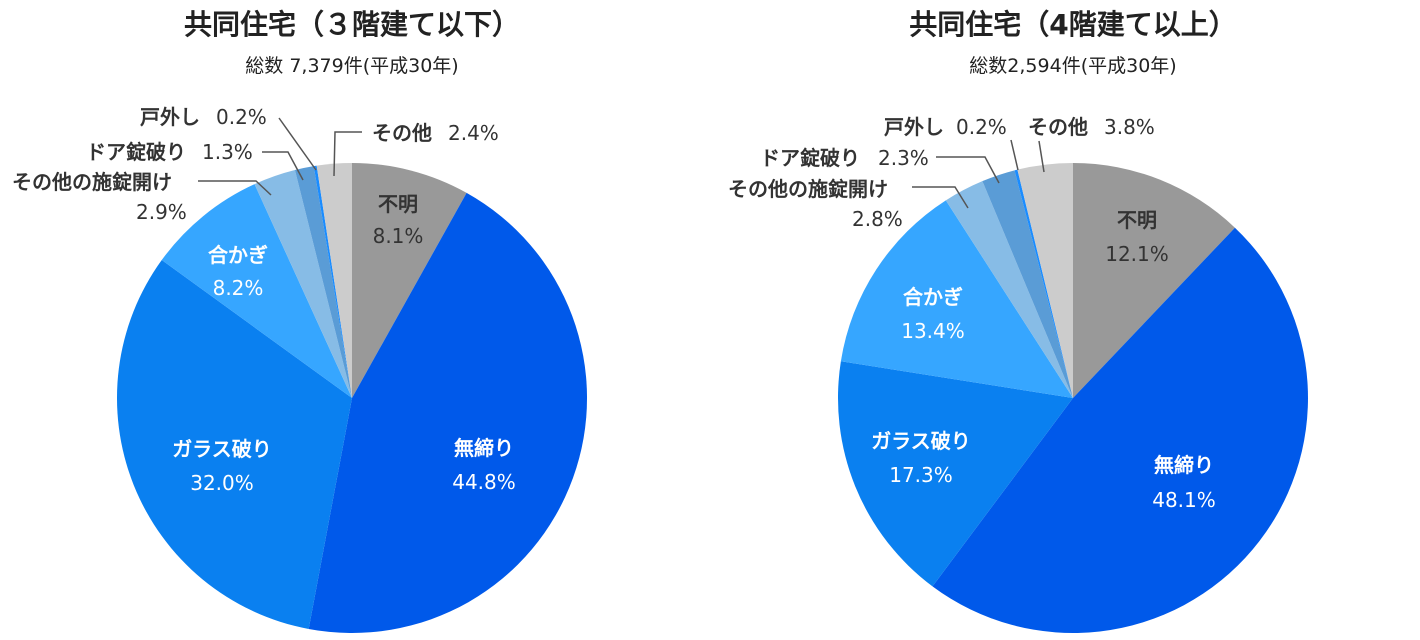 The height and width of the screenshot is (640, 1420). I want to click on chart-2-label-unlocked: 無締り, so click(1184, 465).